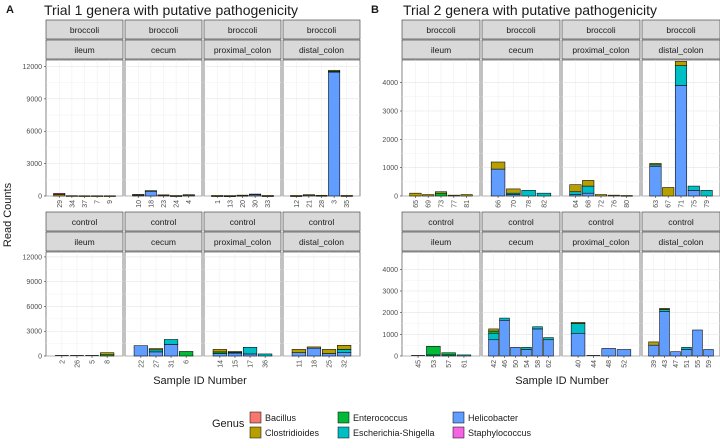 The height and width of the screenshot is (448, 720). Describe the element at coordinates (396, 197) in the screenshot. I see `chart2-p0-ytick-label: 0` at that location.